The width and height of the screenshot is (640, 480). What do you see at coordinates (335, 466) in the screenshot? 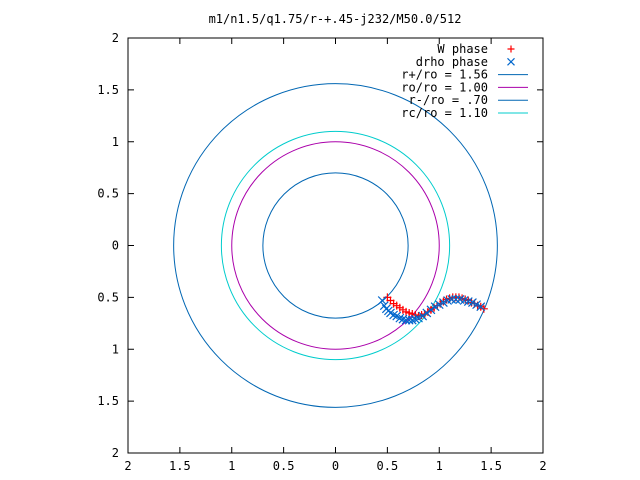
I see `x-tick-label: 0` at bounding box center [335, 466].